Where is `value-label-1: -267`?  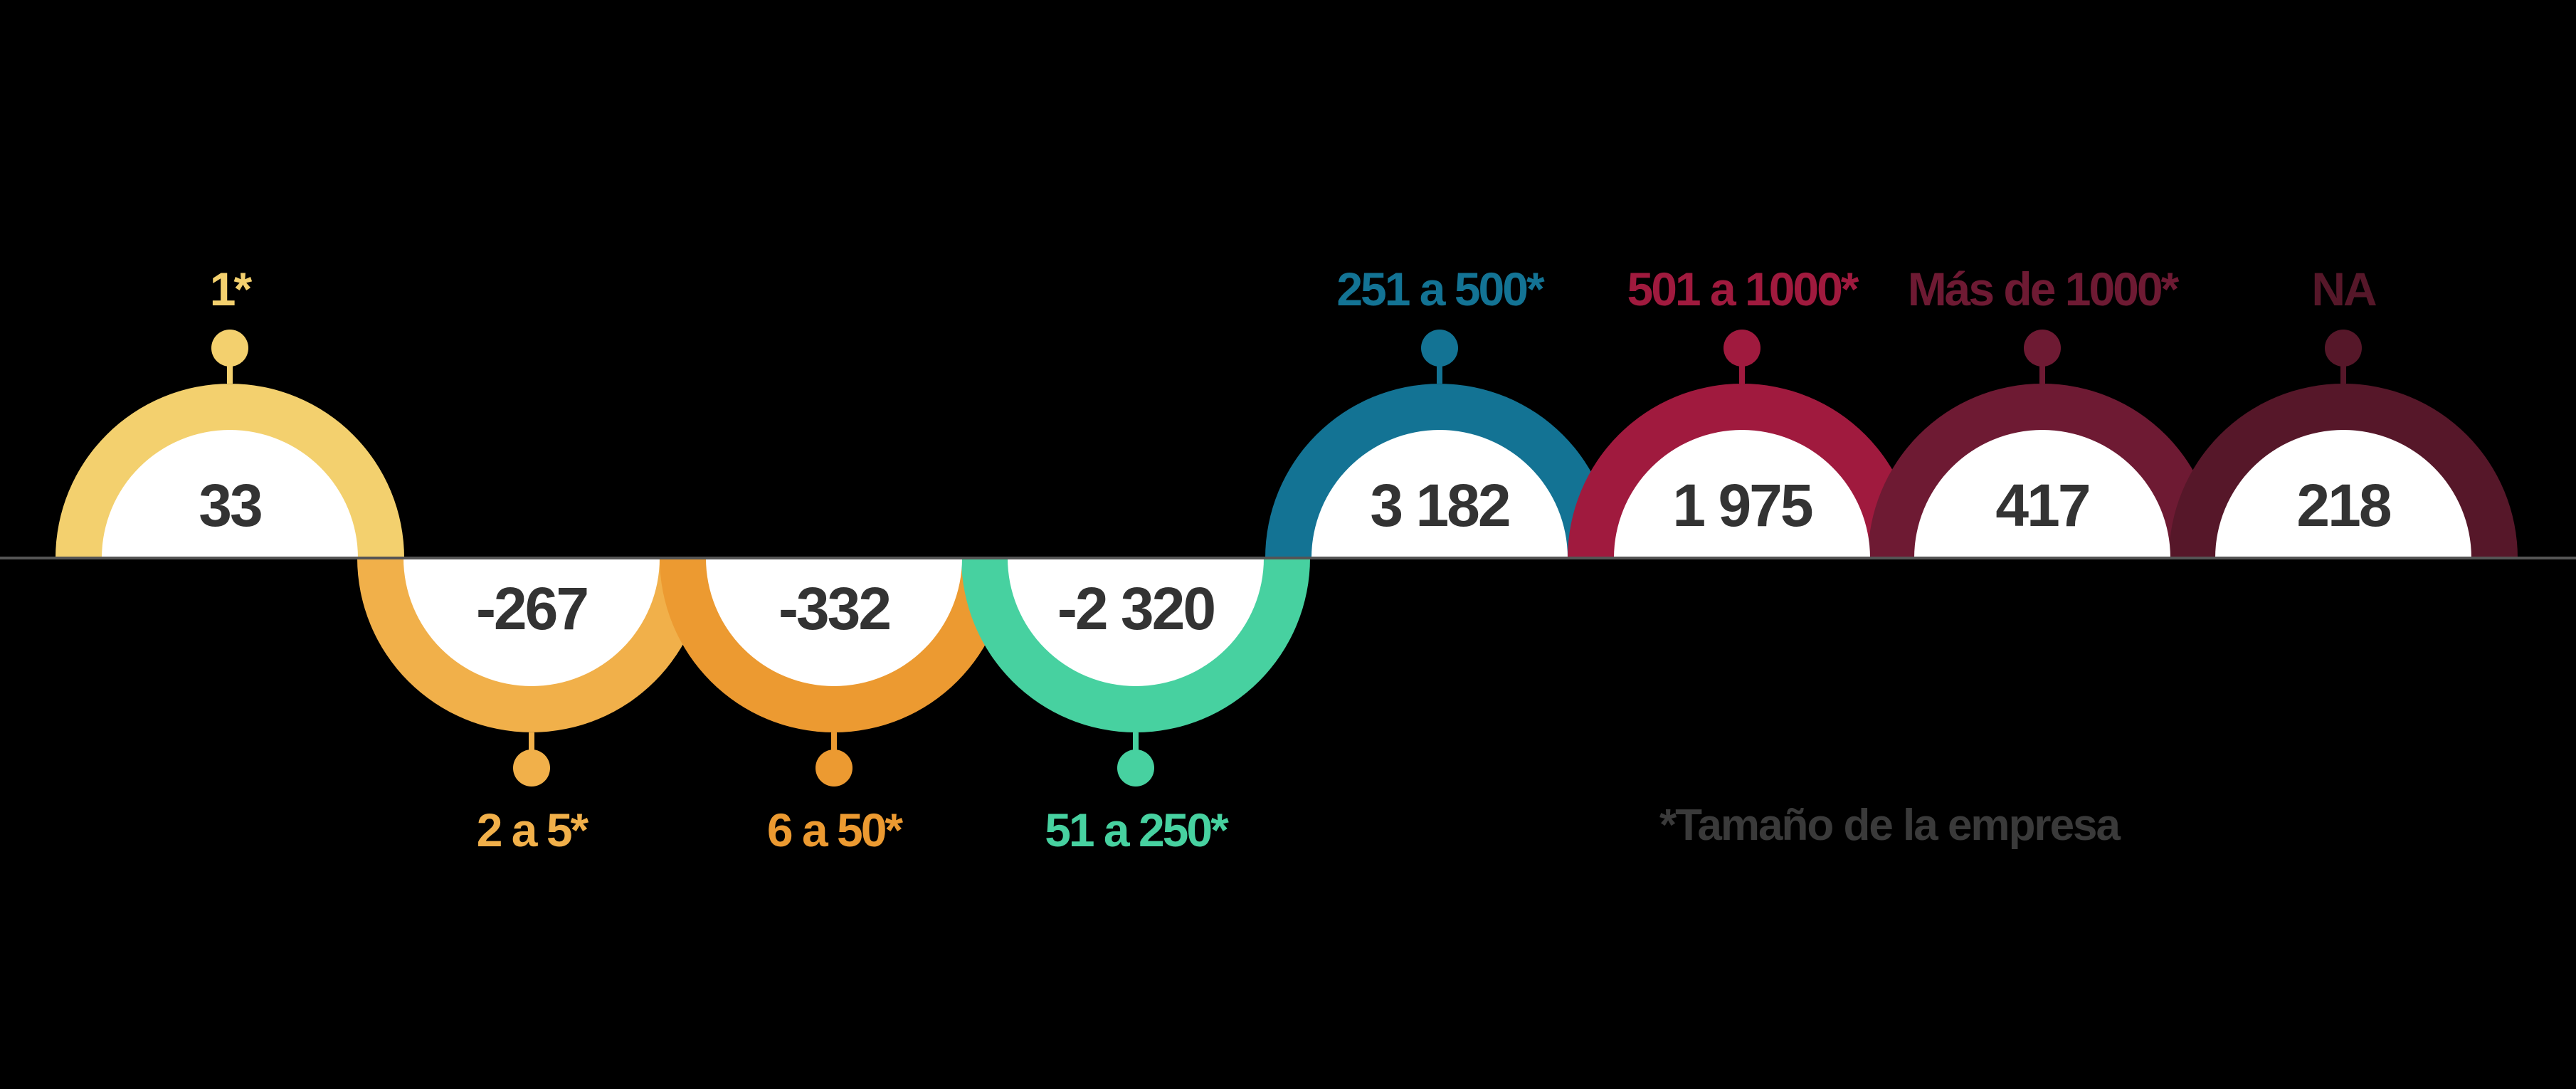
value-label-1: -267 is located at coordinates (531, 608).